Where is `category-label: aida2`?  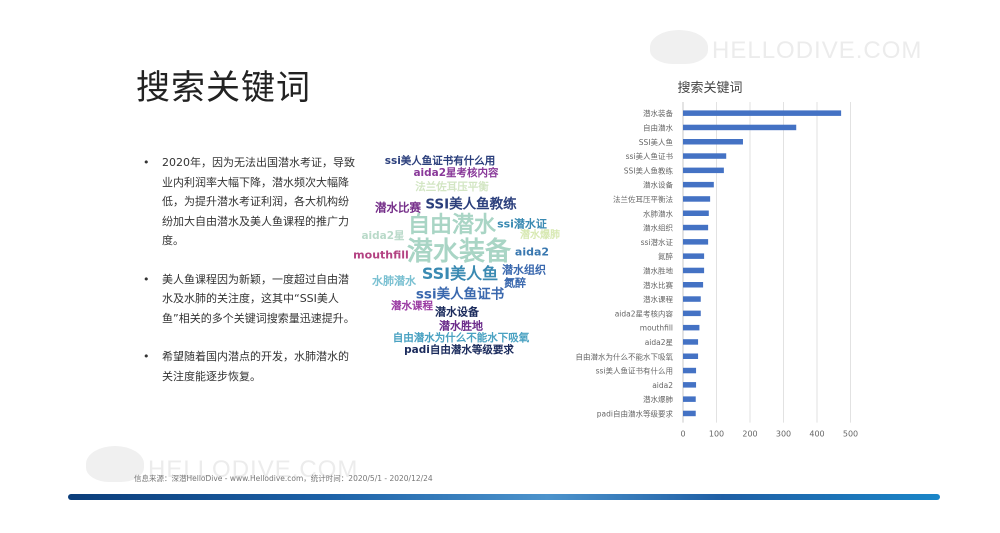 category-label: aida2 is located at coordinates (662, 385).